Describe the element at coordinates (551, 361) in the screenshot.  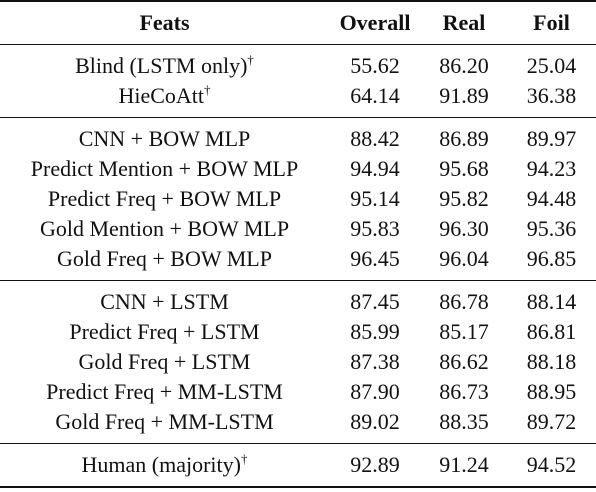
I see `cell-foil: 88.18` at that location.